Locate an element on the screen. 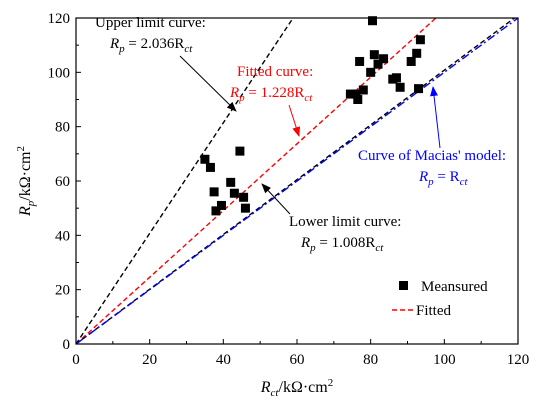 The width and height of the screenshot is (550, 402). y-tick-label: 0 is located at coordinates (67, 345).